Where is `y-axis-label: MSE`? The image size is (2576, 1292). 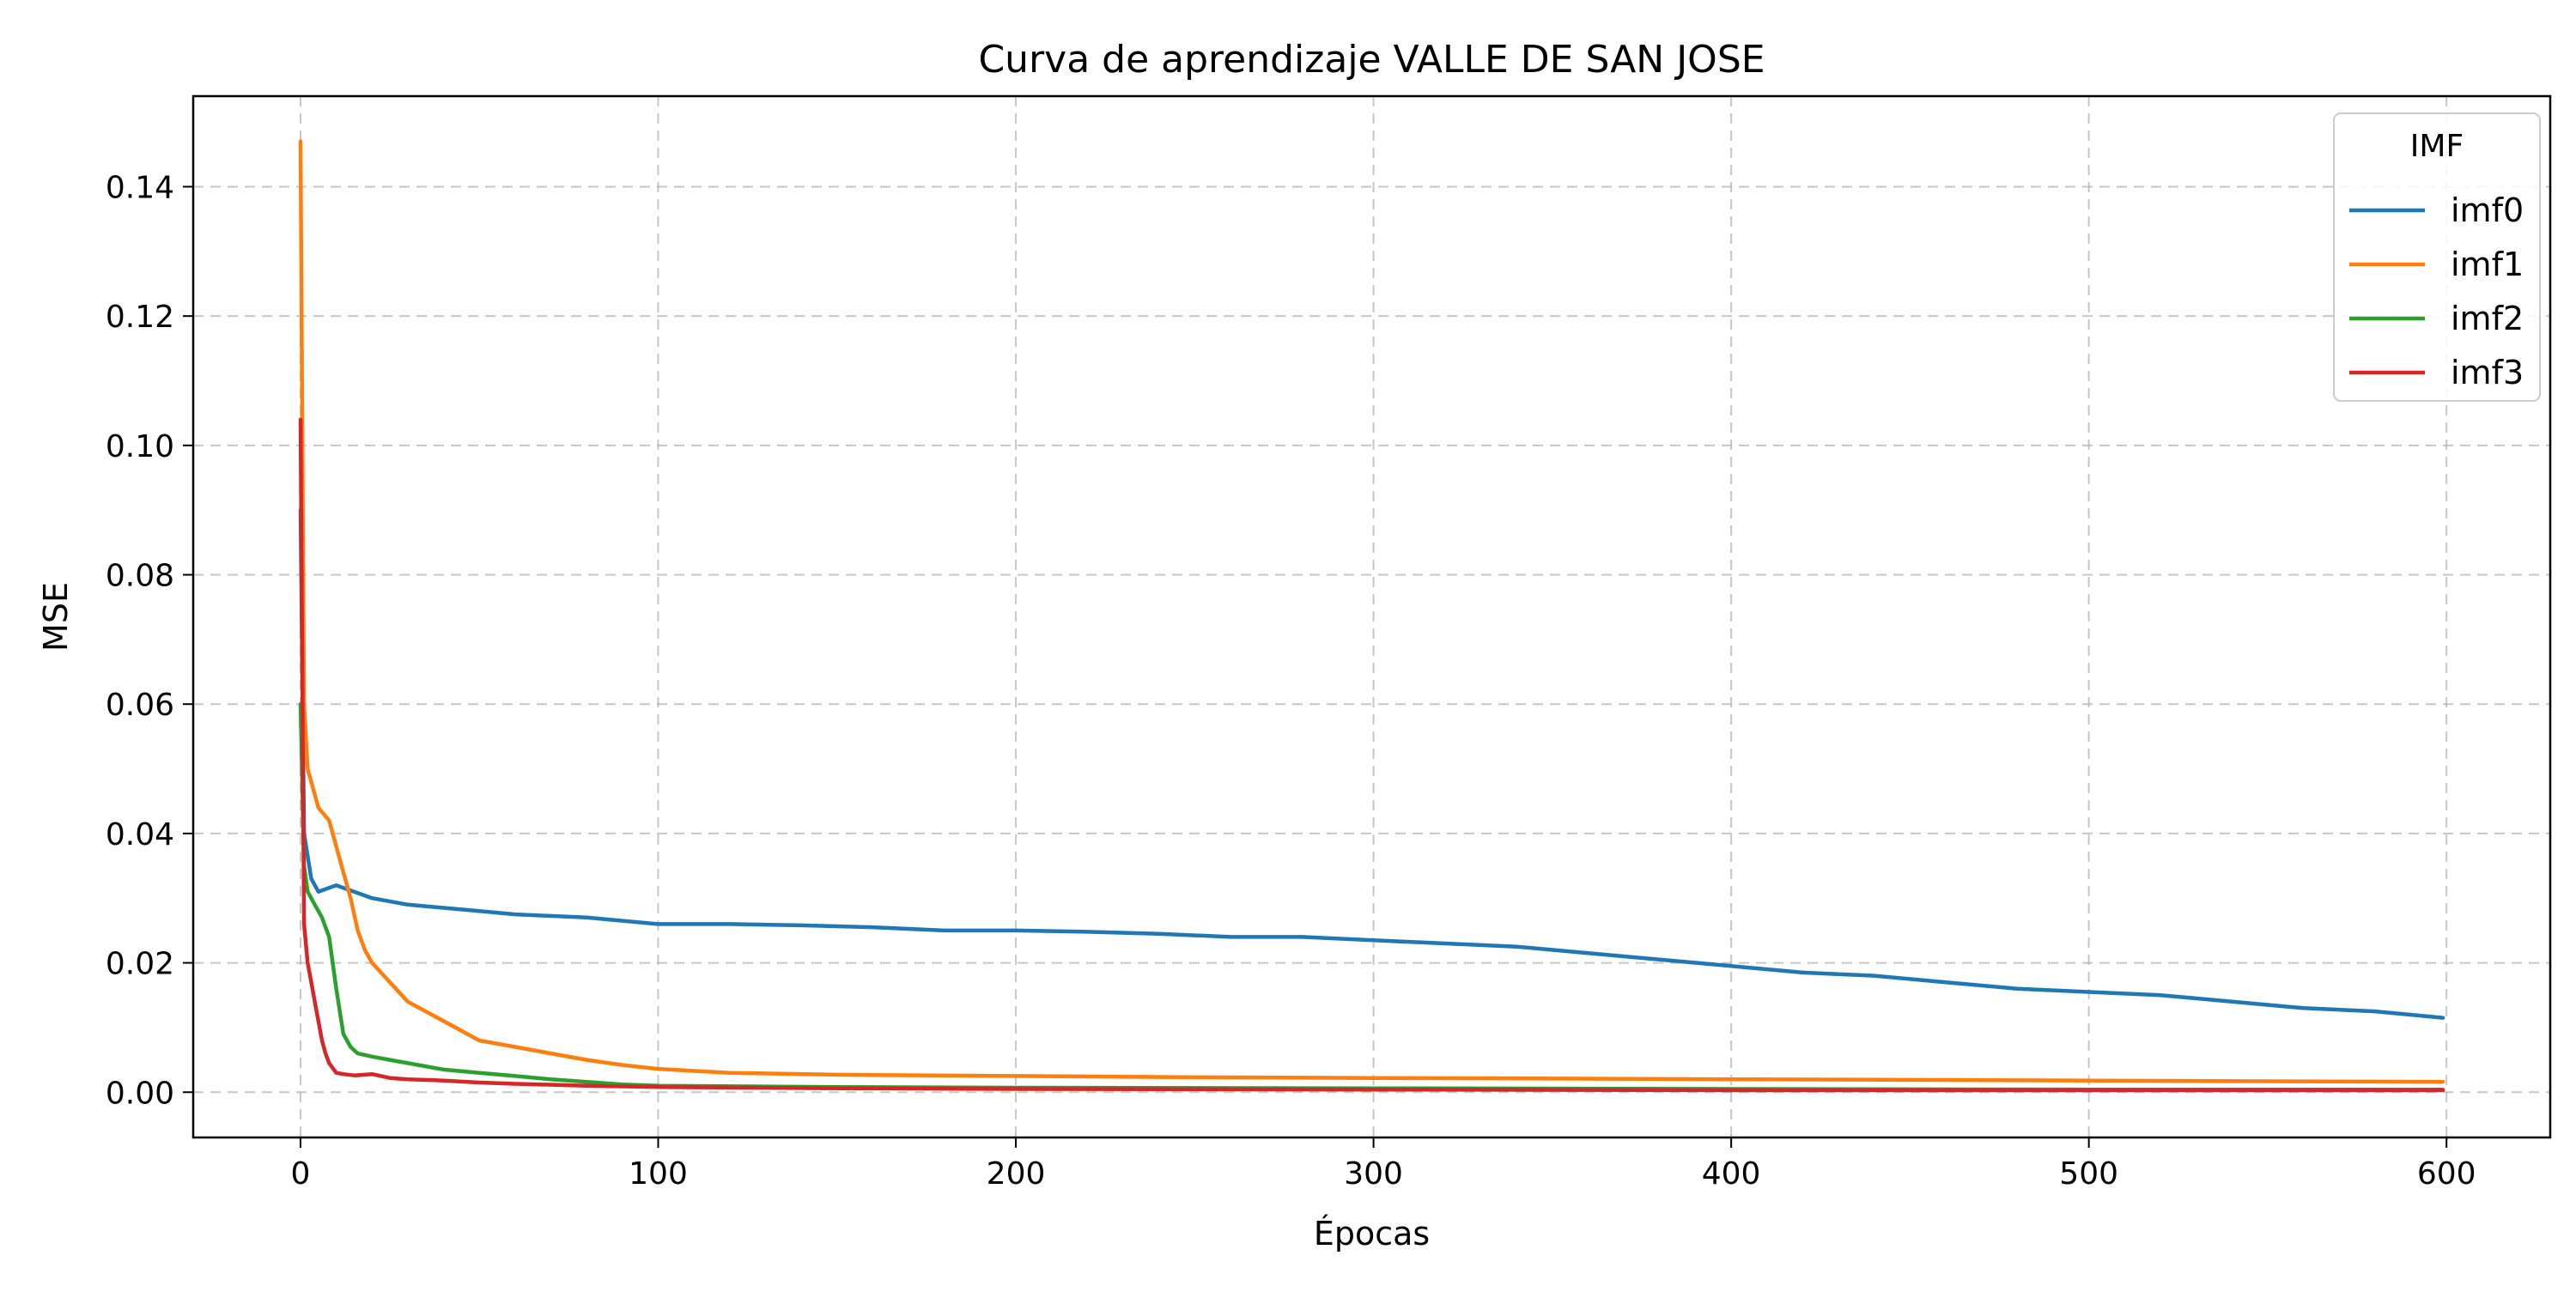
y-axis-label: MSE is located at coordinates (56, 617).